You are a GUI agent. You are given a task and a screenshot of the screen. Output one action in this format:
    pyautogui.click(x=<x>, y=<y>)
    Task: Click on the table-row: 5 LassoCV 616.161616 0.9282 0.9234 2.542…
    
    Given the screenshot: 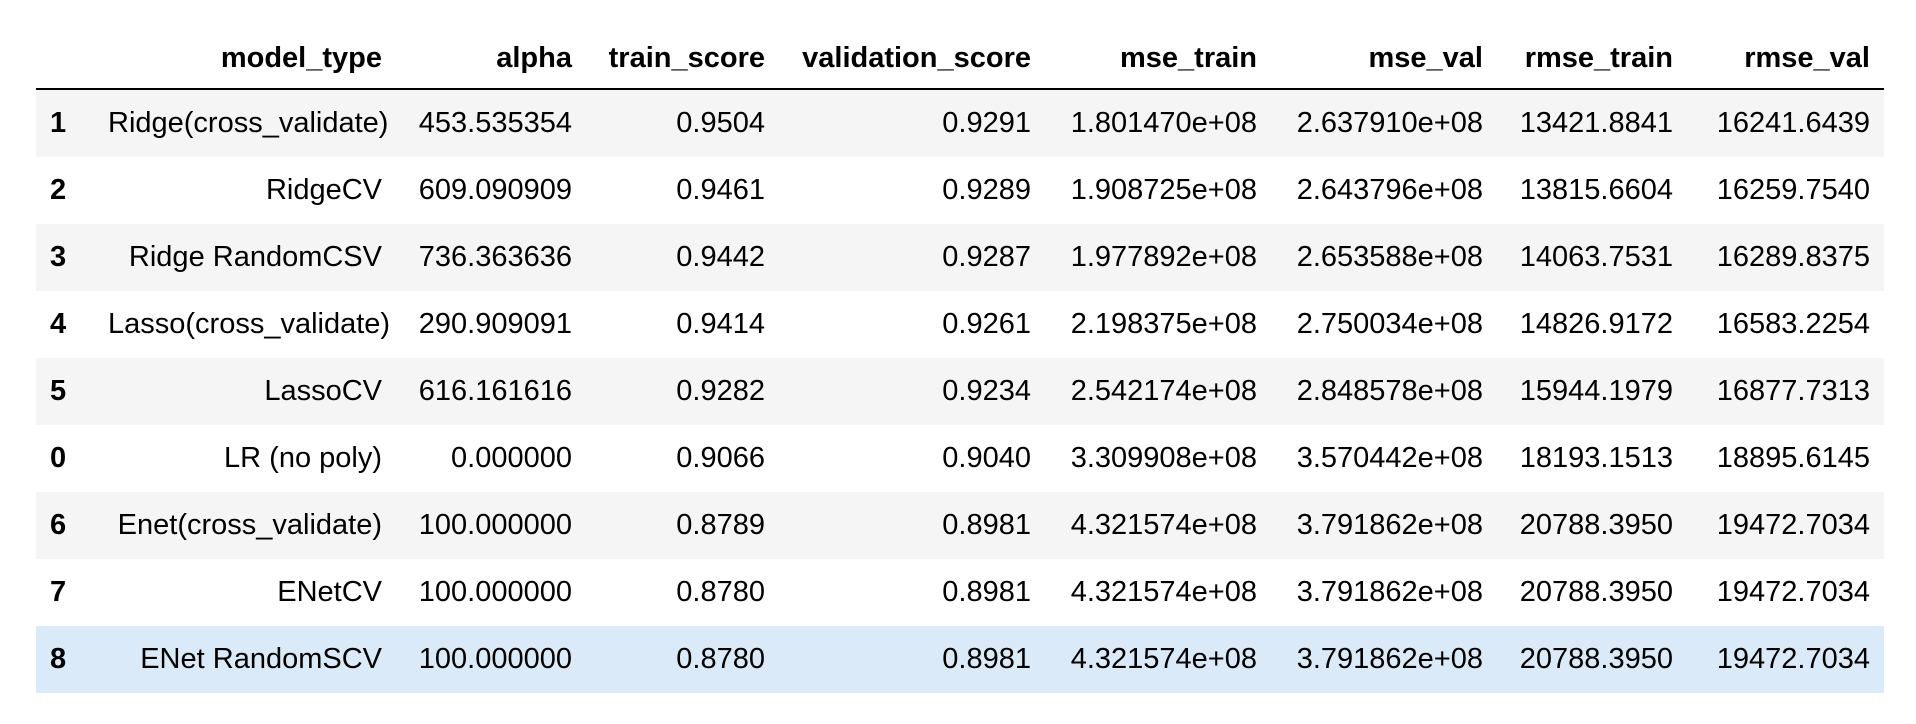 What is the action you would take?
    pyautogui.click(x=960, y=391)
    